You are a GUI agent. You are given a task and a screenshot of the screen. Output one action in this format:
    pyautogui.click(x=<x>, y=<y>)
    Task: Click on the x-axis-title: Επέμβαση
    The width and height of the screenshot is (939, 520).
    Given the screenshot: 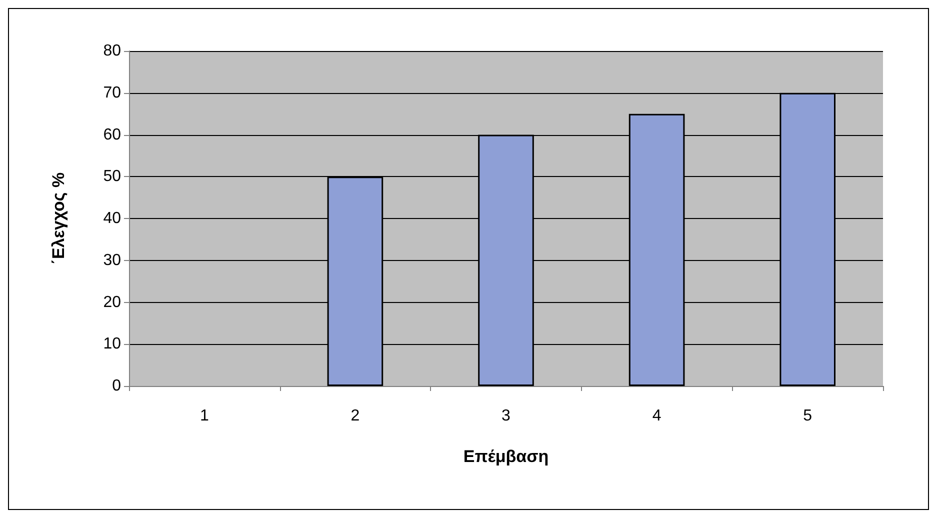 What is the action you would take?
    pyautogui.click(x=506, y=456)
    